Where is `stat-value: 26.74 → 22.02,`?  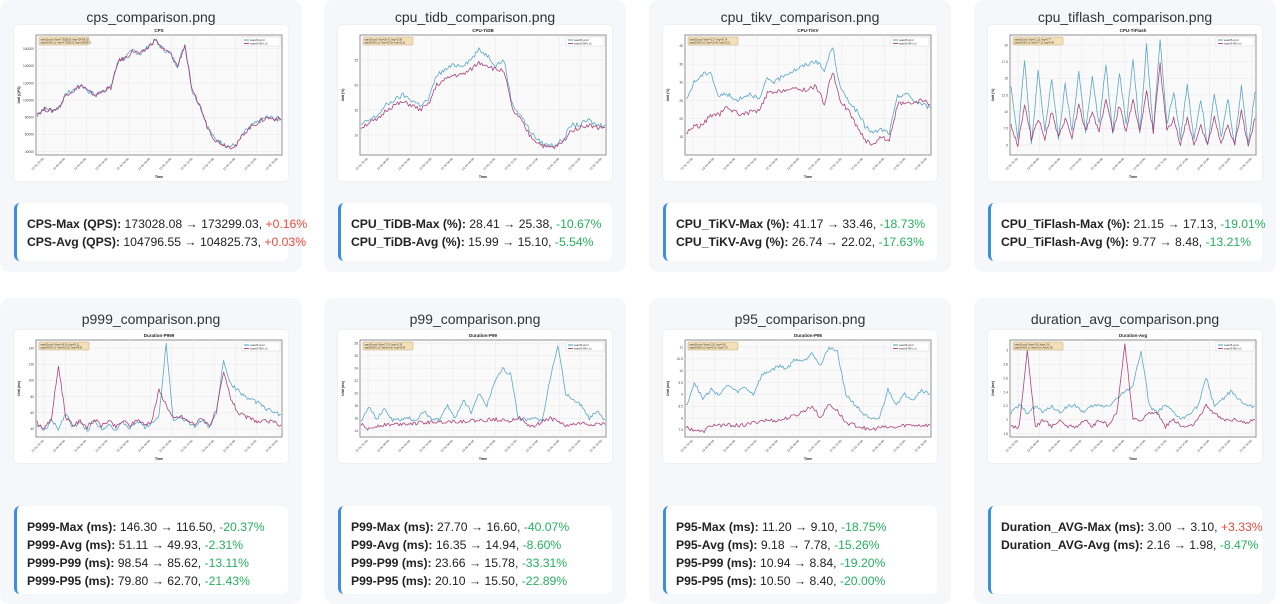
stat-value: 26.74 → 22.02, is located at coordinates (835, 242).